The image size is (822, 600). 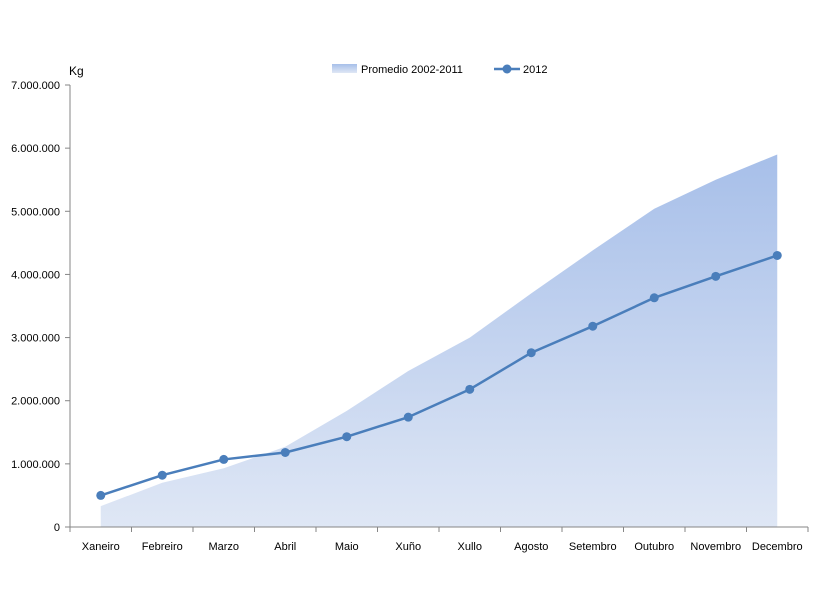 What do you see at coordinates (470, 547) in the screenshot?
I see `x-tick-label: Xullo` at bounding box center [470, 547].